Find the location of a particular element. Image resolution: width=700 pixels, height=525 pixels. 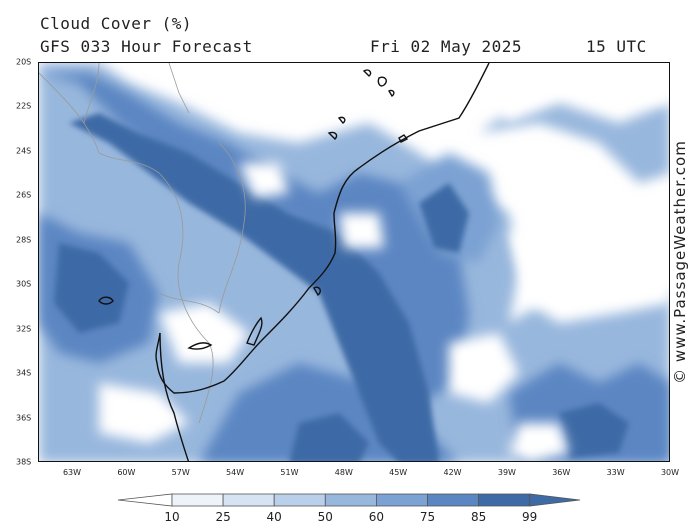

legend-value-60: 60 is located at coordinates (376, 517).